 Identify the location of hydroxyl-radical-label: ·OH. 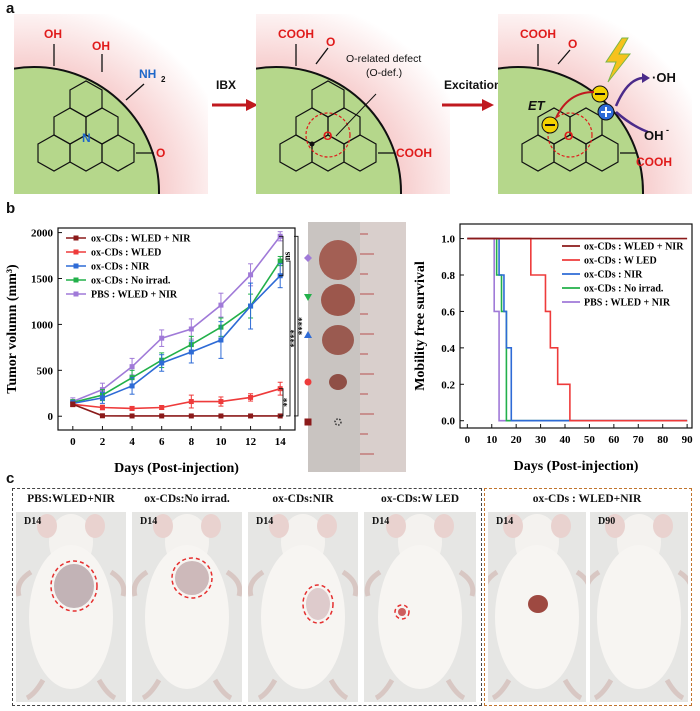
(664, 77).